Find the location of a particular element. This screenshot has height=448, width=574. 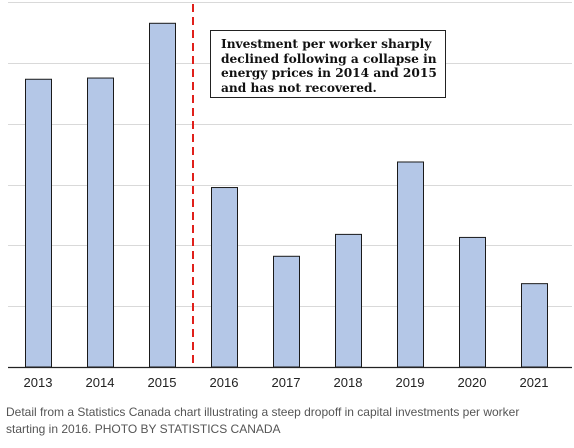

bar-2014 is located at coordinates (100, 222).